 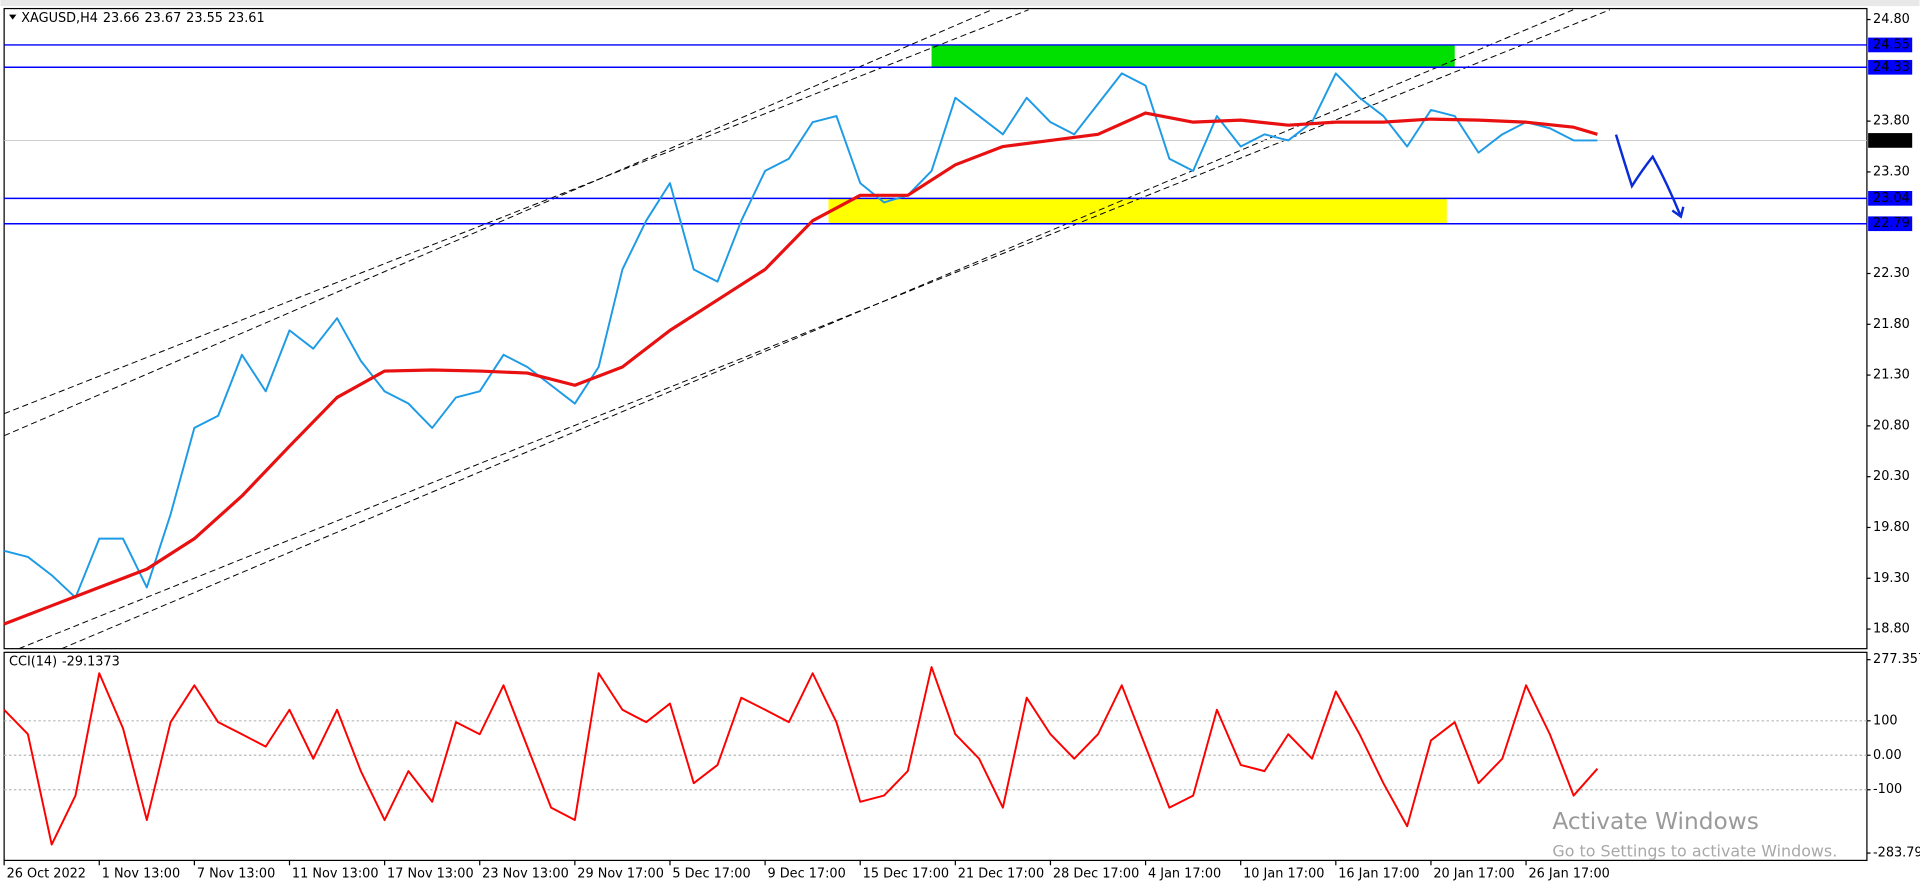 What do you see at coordinates (1694, 850) in the screenshot?
I see `watermark-subtitle: Go to Settings to activate Windows.` at bounding box center [1694, 850].